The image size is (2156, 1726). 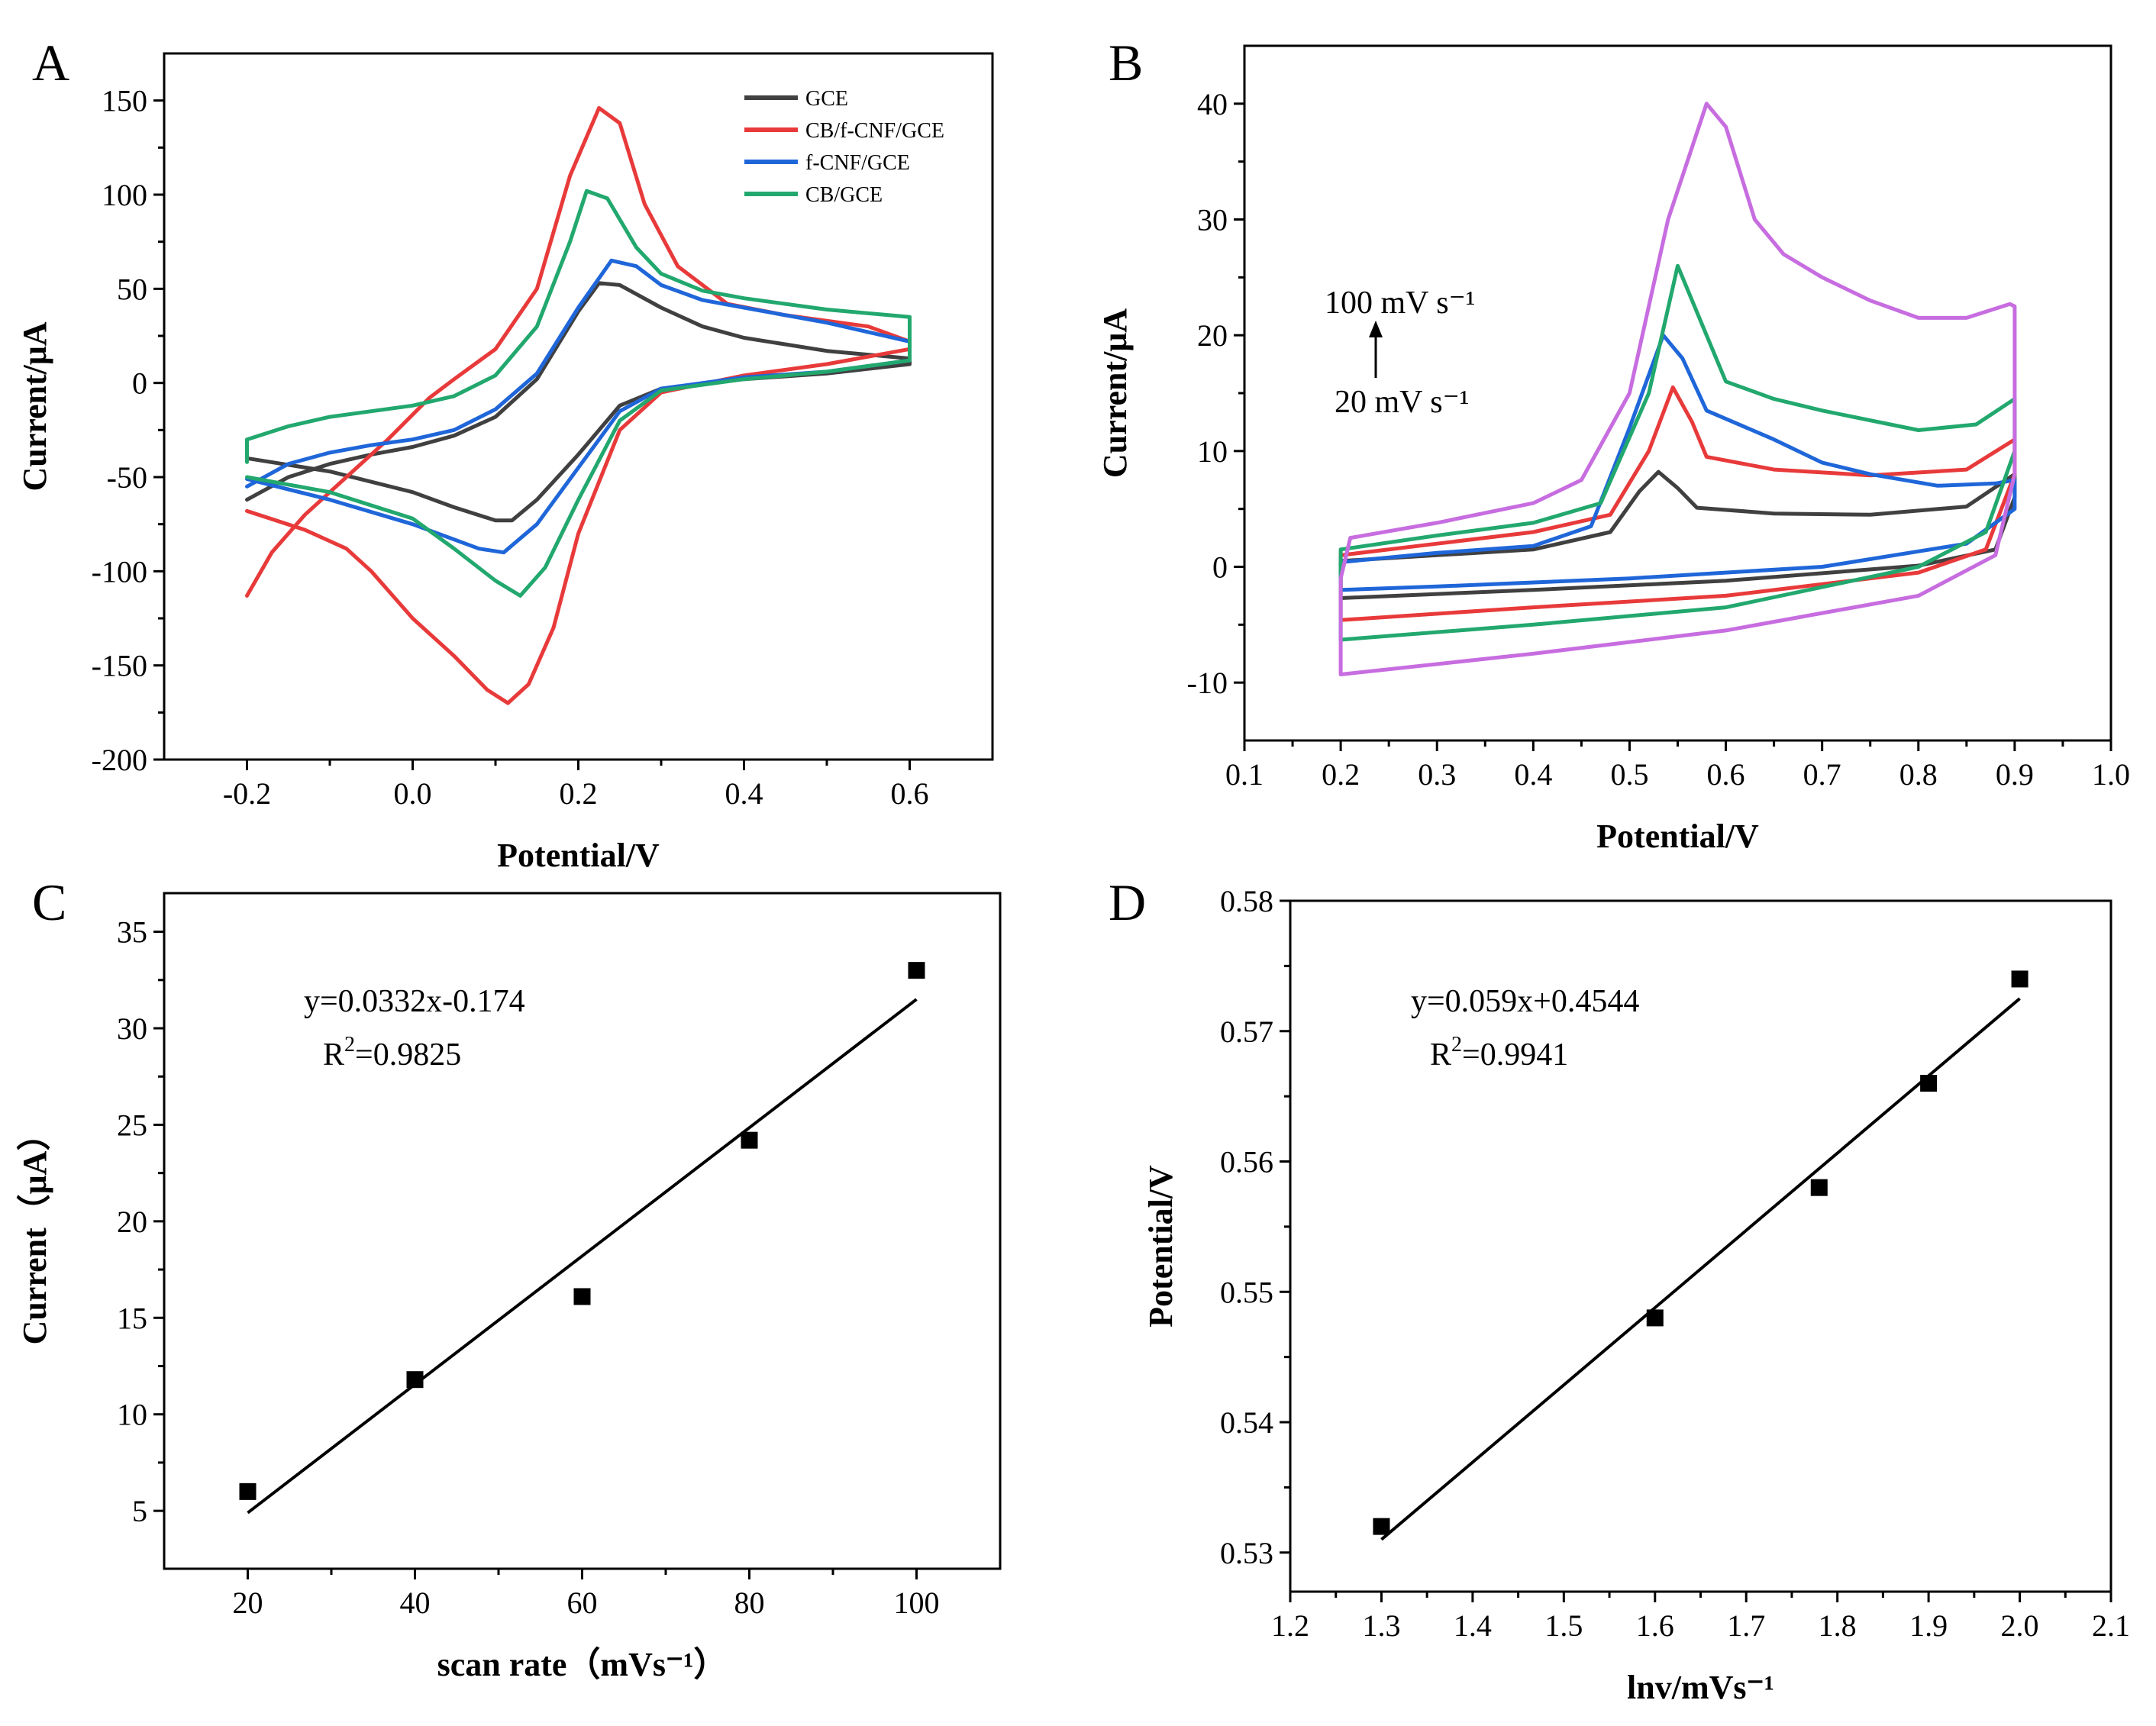 I want to click on y-tick-label-b: 30, so click(x=1212, y=220).